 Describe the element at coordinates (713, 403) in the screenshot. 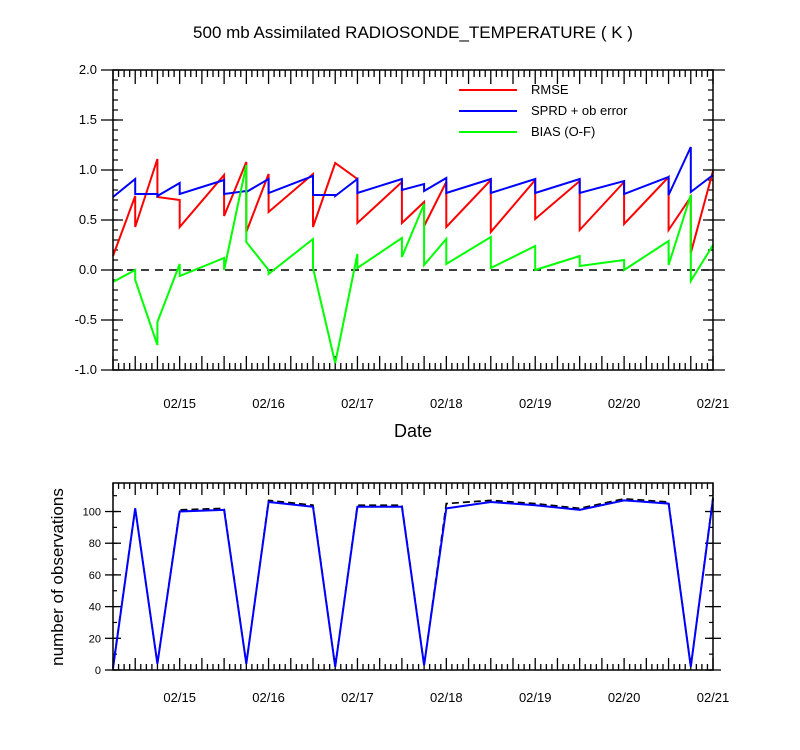

I see `top-x-tick-label: 02/21` at that location.